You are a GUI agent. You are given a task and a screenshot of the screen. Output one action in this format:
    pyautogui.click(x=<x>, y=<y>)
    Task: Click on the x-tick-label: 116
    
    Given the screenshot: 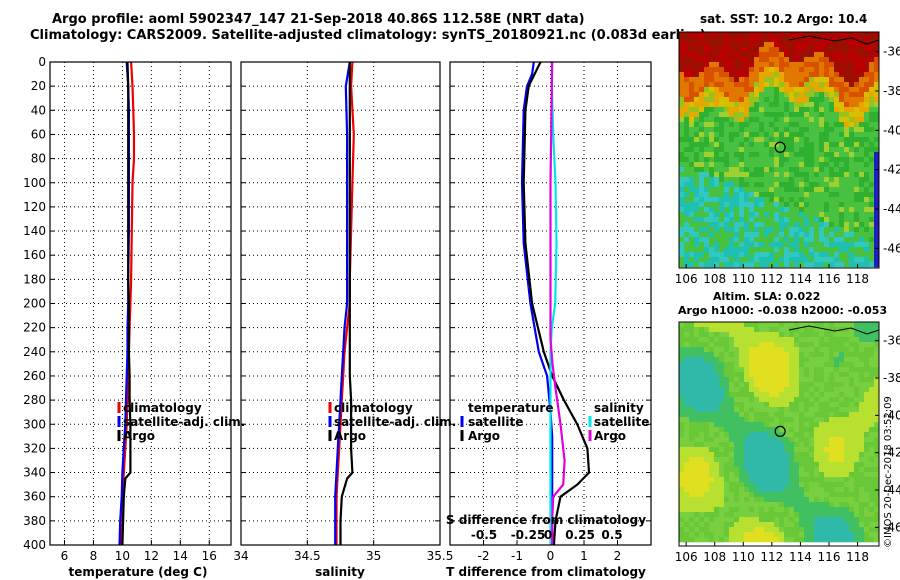 What is the action you would take?
    pyautogui.click(x=829, y=279)
    